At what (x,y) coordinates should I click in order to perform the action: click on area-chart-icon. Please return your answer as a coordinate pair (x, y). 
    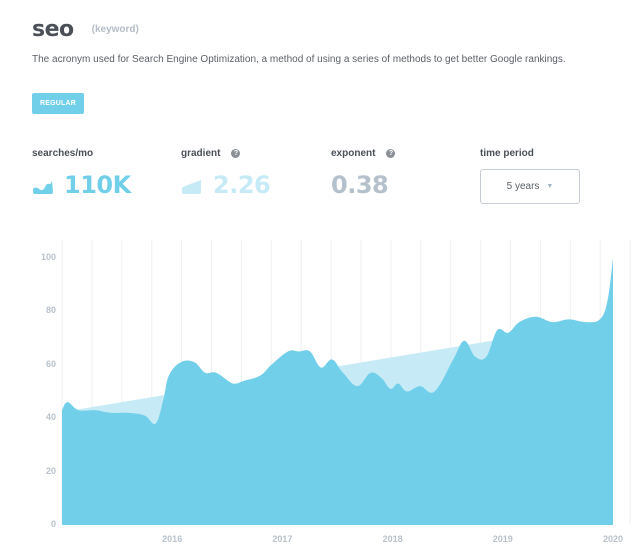
    Looking at the image, I should click on (43, 186).